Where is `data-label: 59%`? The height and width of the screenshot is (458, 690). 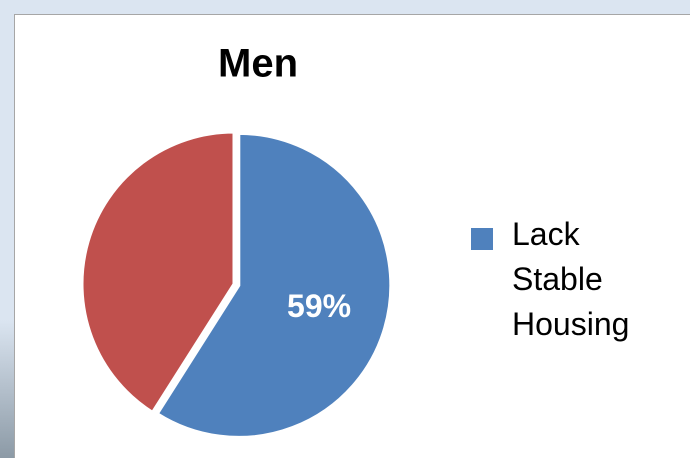 data-label: 59% is located at coordinates (319, 306).